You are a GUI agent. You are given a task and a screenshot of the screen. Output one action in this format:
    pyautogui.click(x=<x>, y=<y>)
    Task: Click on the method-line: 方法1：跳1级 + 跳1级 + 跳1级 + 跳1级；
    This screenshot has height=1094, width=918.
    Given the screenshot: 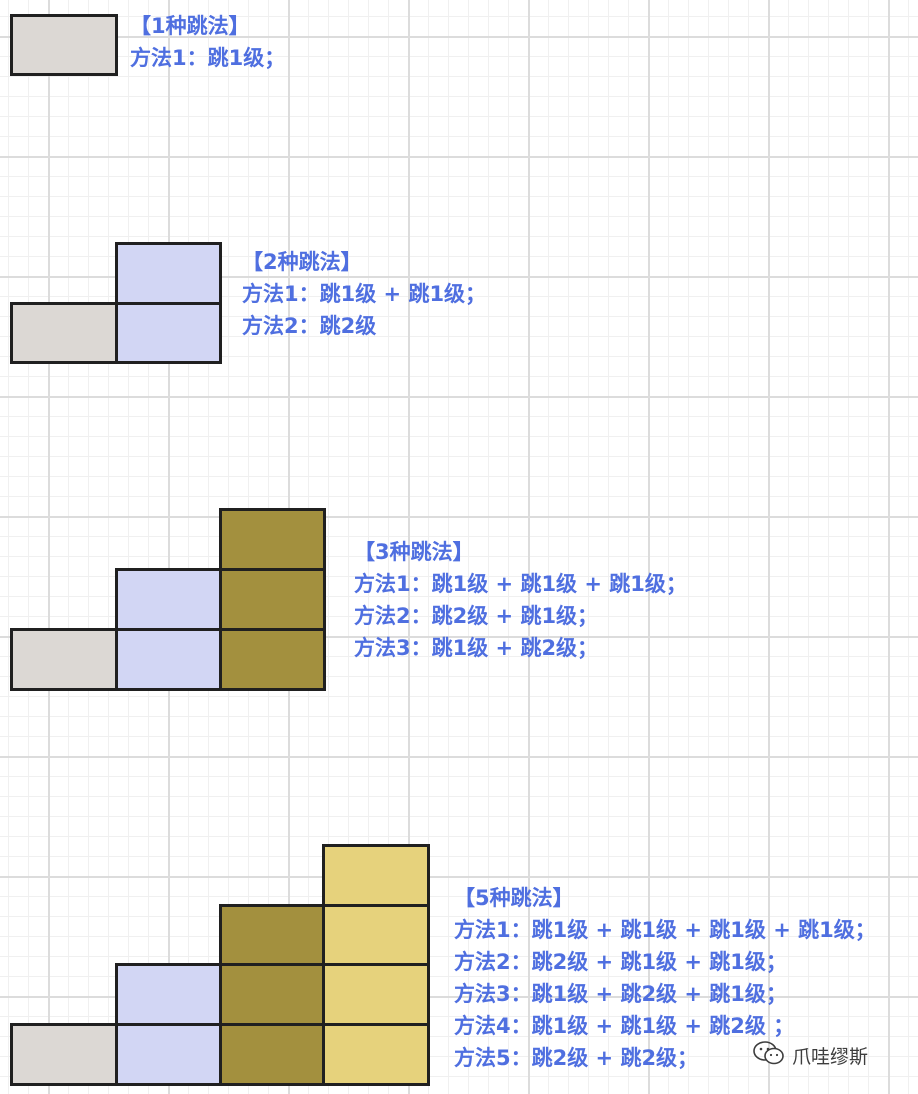 What is the action you would take?
    pyautogui.click(x=665, y=930)
    